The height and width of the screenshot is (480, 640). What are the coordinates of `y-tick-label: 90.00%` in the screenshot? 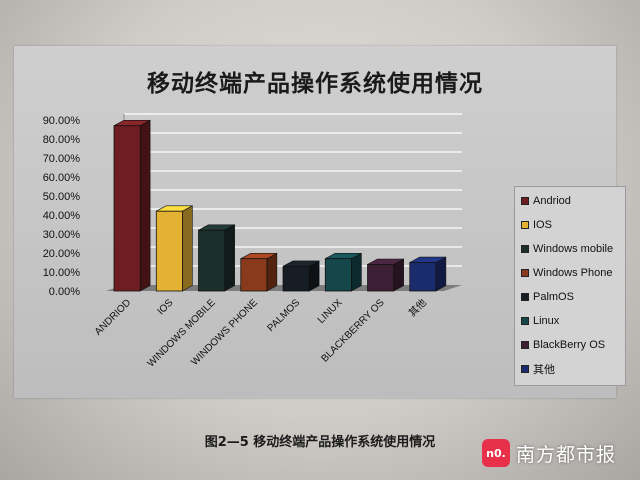 It's located at (62, 121).